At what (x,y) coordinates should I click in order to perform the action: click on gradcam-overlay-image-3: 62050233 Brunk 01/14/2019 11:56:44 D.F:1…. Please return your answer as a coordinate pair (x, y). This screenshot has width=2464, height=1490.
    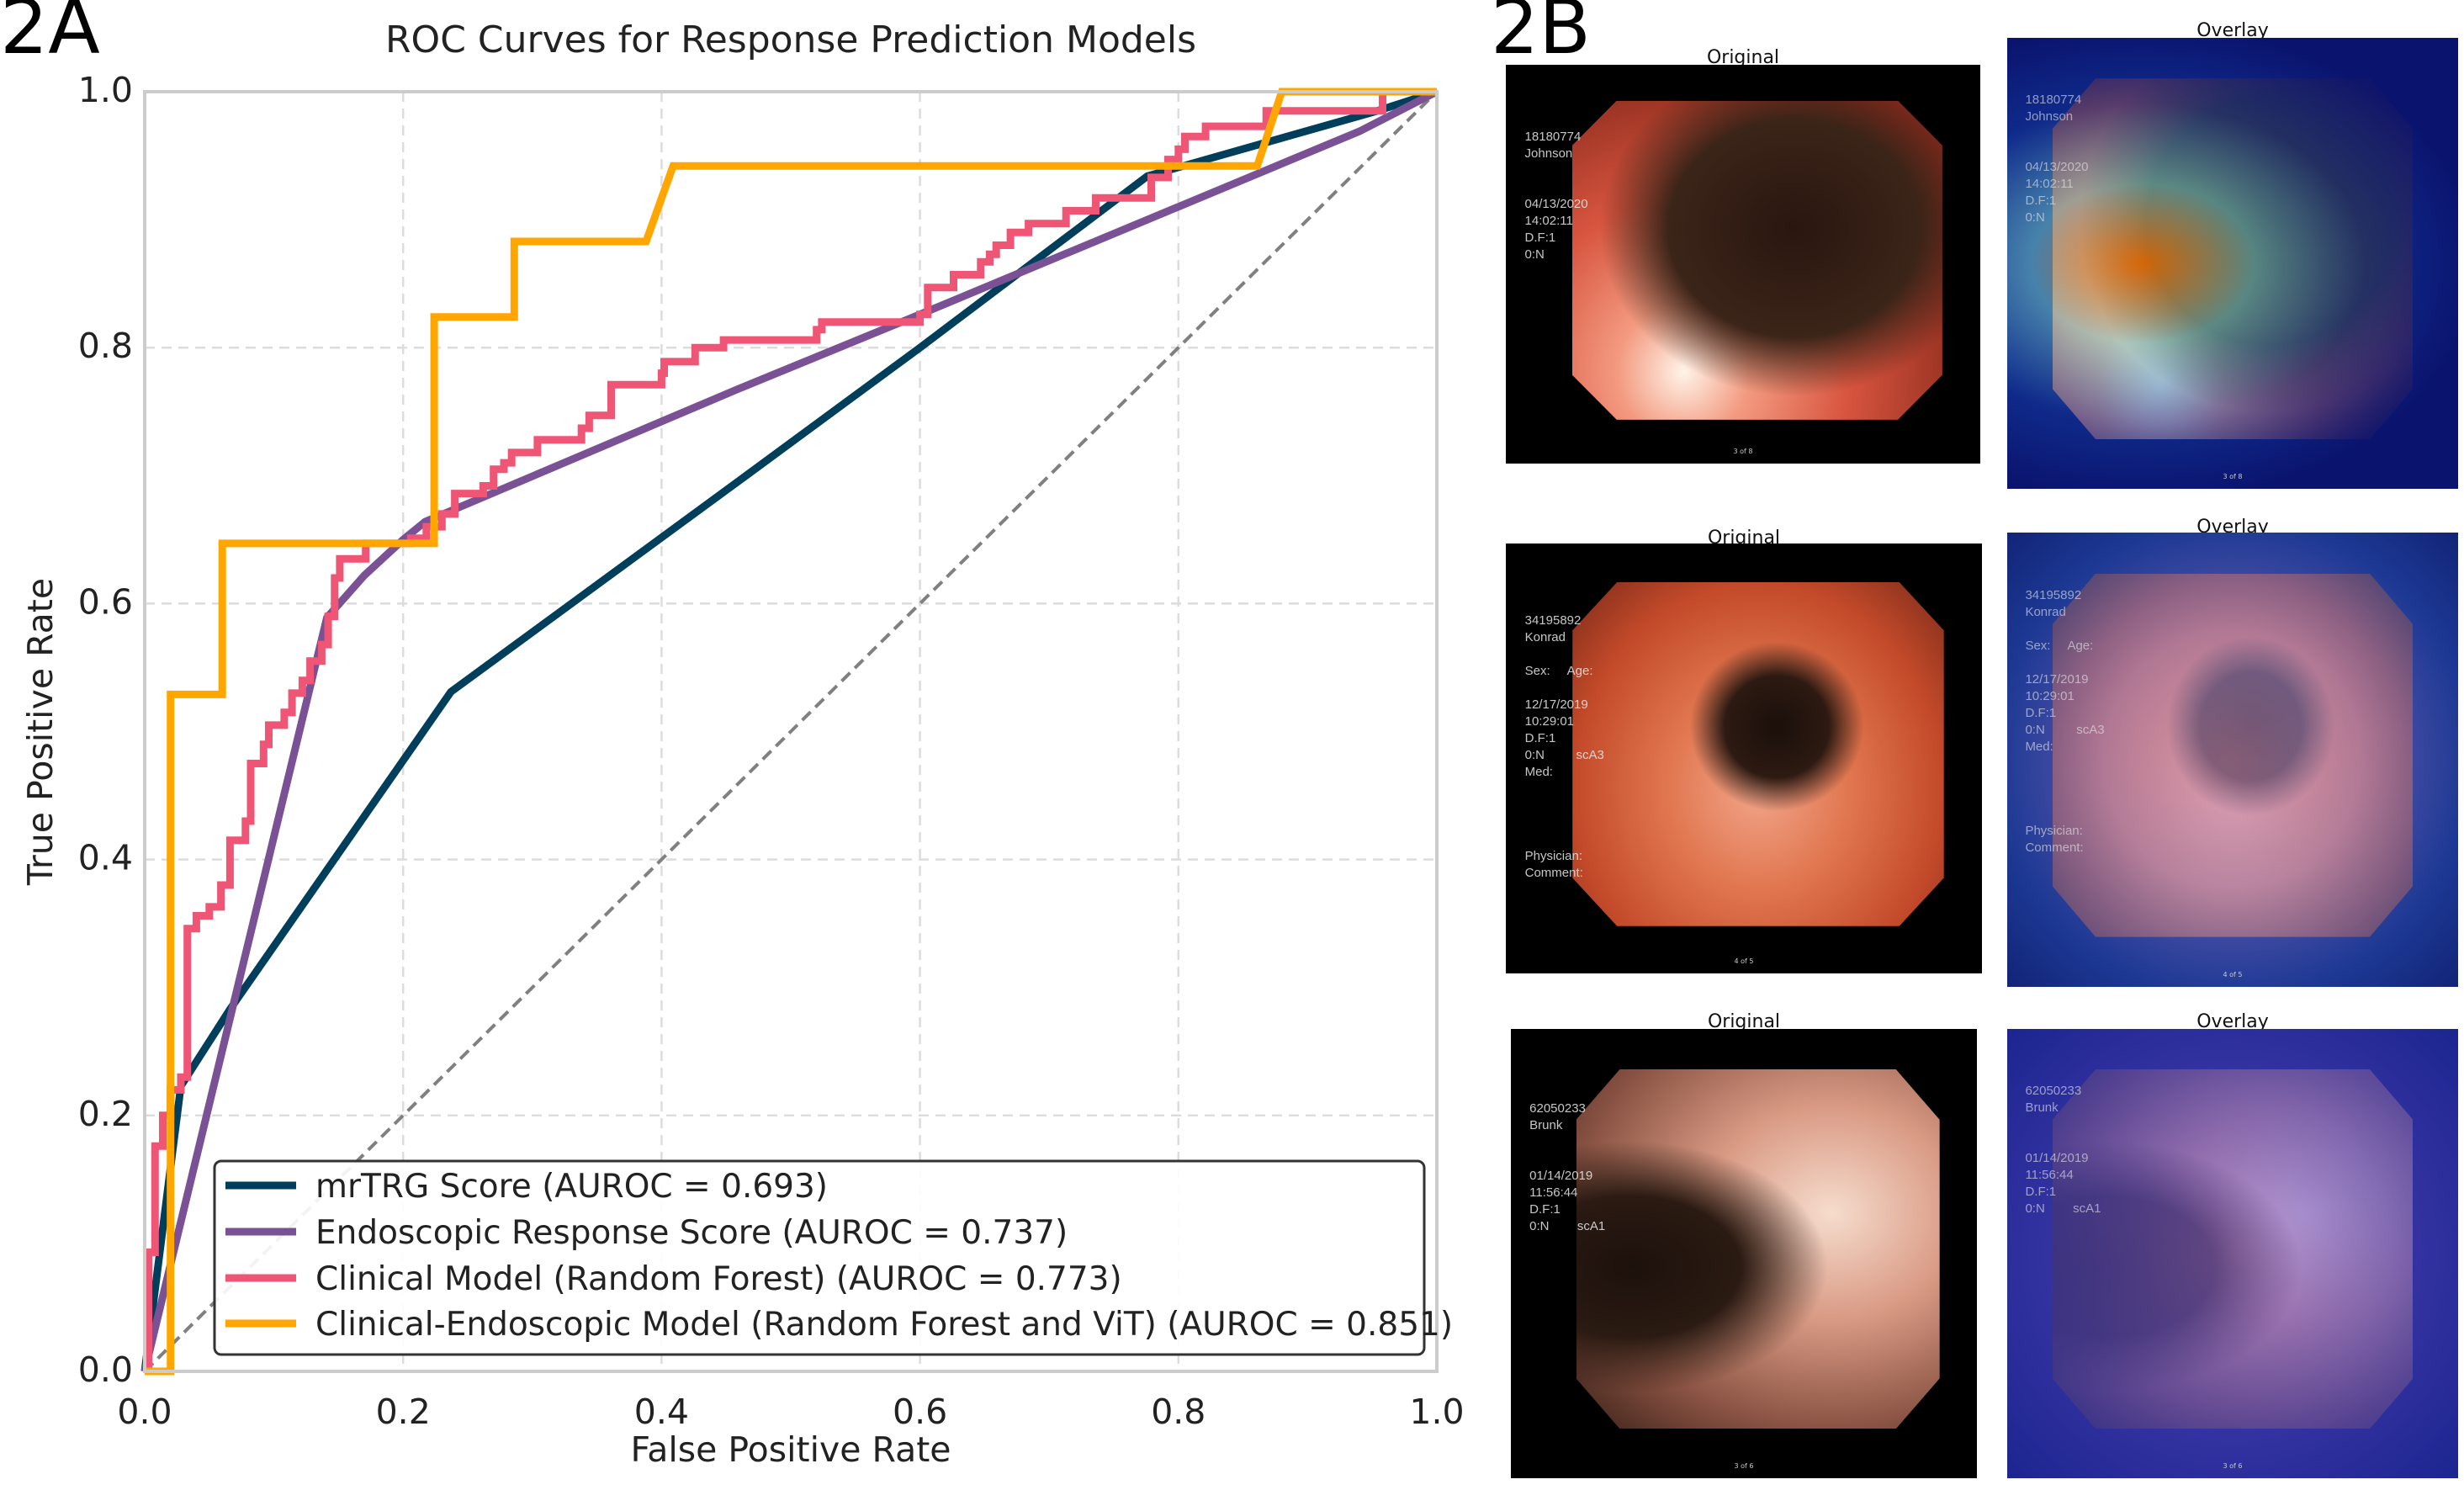
    Looking at the image, I should click on (2232, 1253).